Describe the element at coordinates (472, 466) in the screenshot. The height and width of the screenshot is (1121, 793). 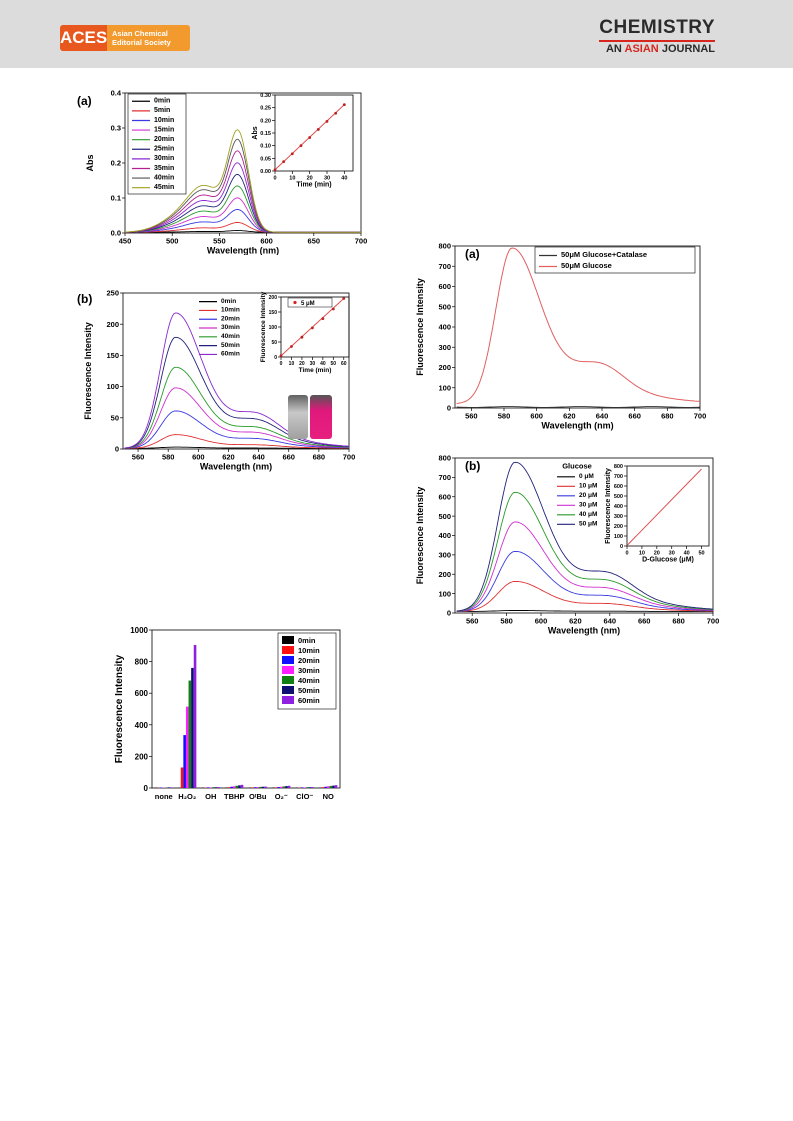
I see `panel-label: (b)` at that location.